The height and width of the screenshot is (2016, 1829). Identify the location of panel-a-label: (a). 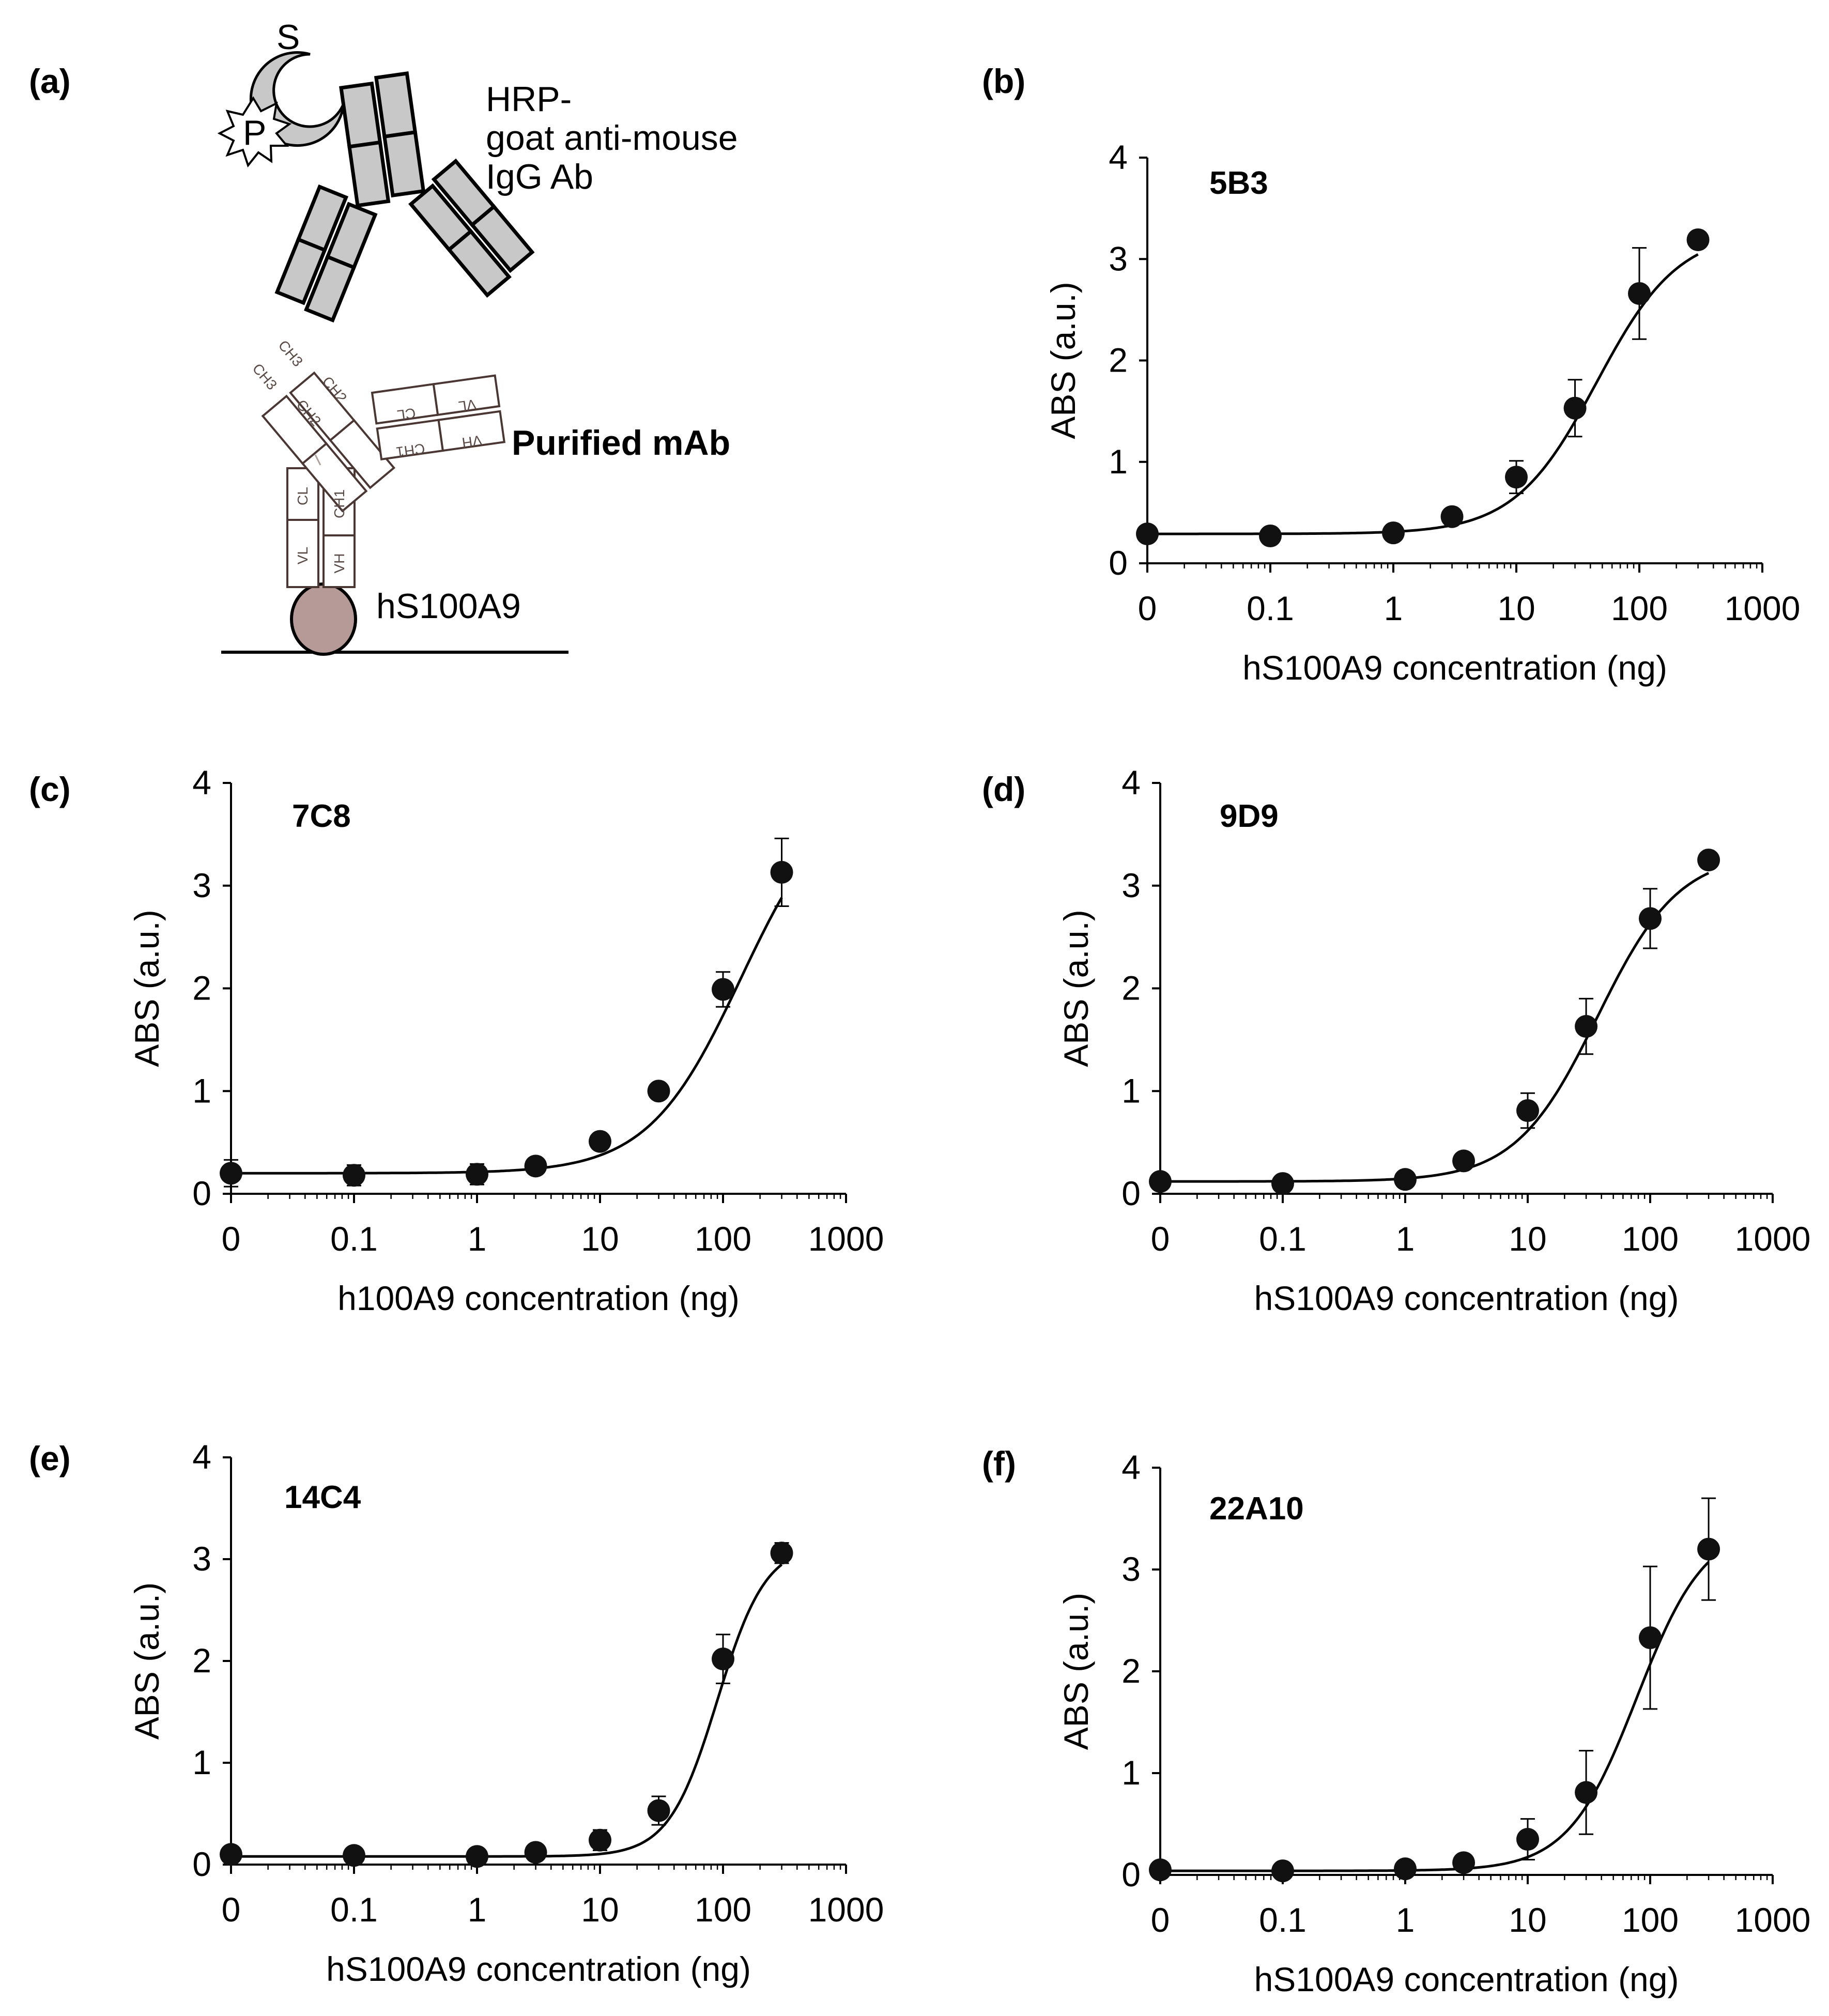
(50, 81).